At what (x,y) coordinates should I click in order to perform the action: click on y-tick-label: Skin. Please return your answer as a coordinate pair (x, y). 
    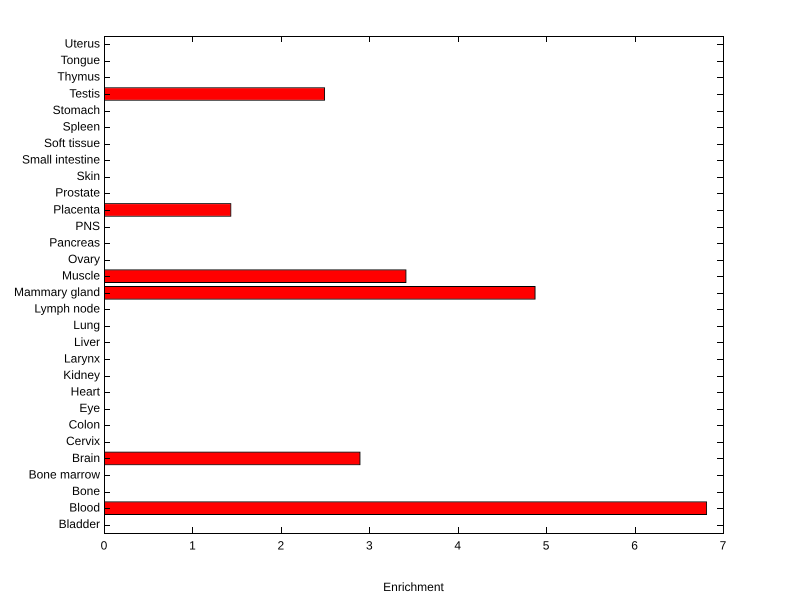
    Looking at the image, I should click on (88, 176).